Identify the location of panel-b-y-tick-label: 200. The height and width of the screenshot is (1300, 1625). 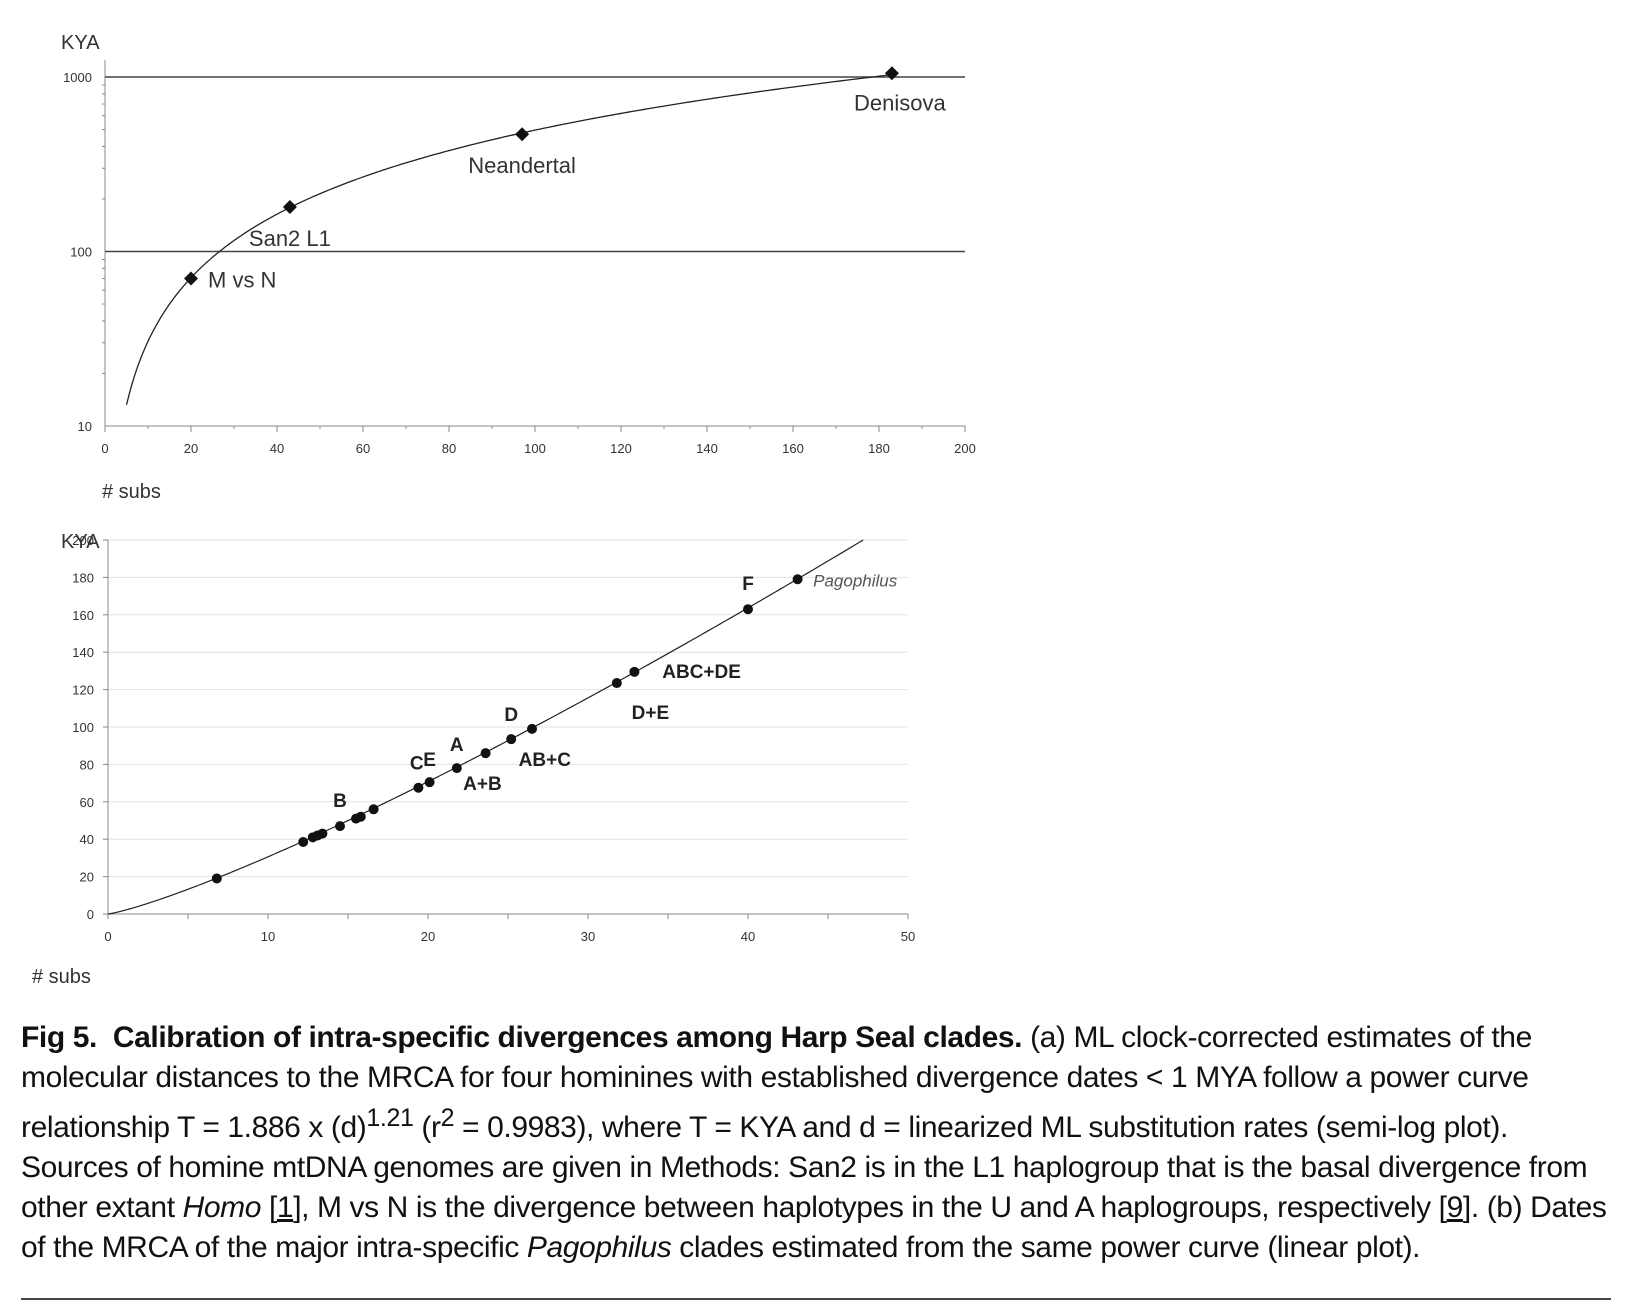
(83, 540).